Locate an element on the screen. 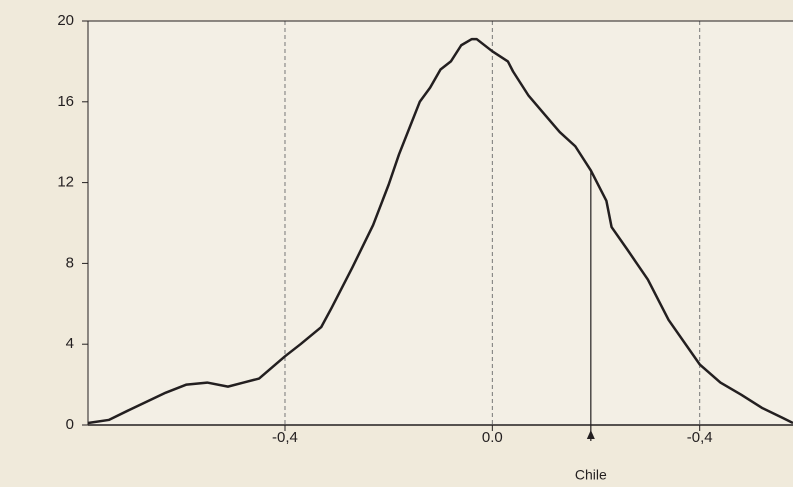 Image resolution: width=793 pixels, height=487 pixels. y-tick-label: 16 is located at coordinates (65, 101).